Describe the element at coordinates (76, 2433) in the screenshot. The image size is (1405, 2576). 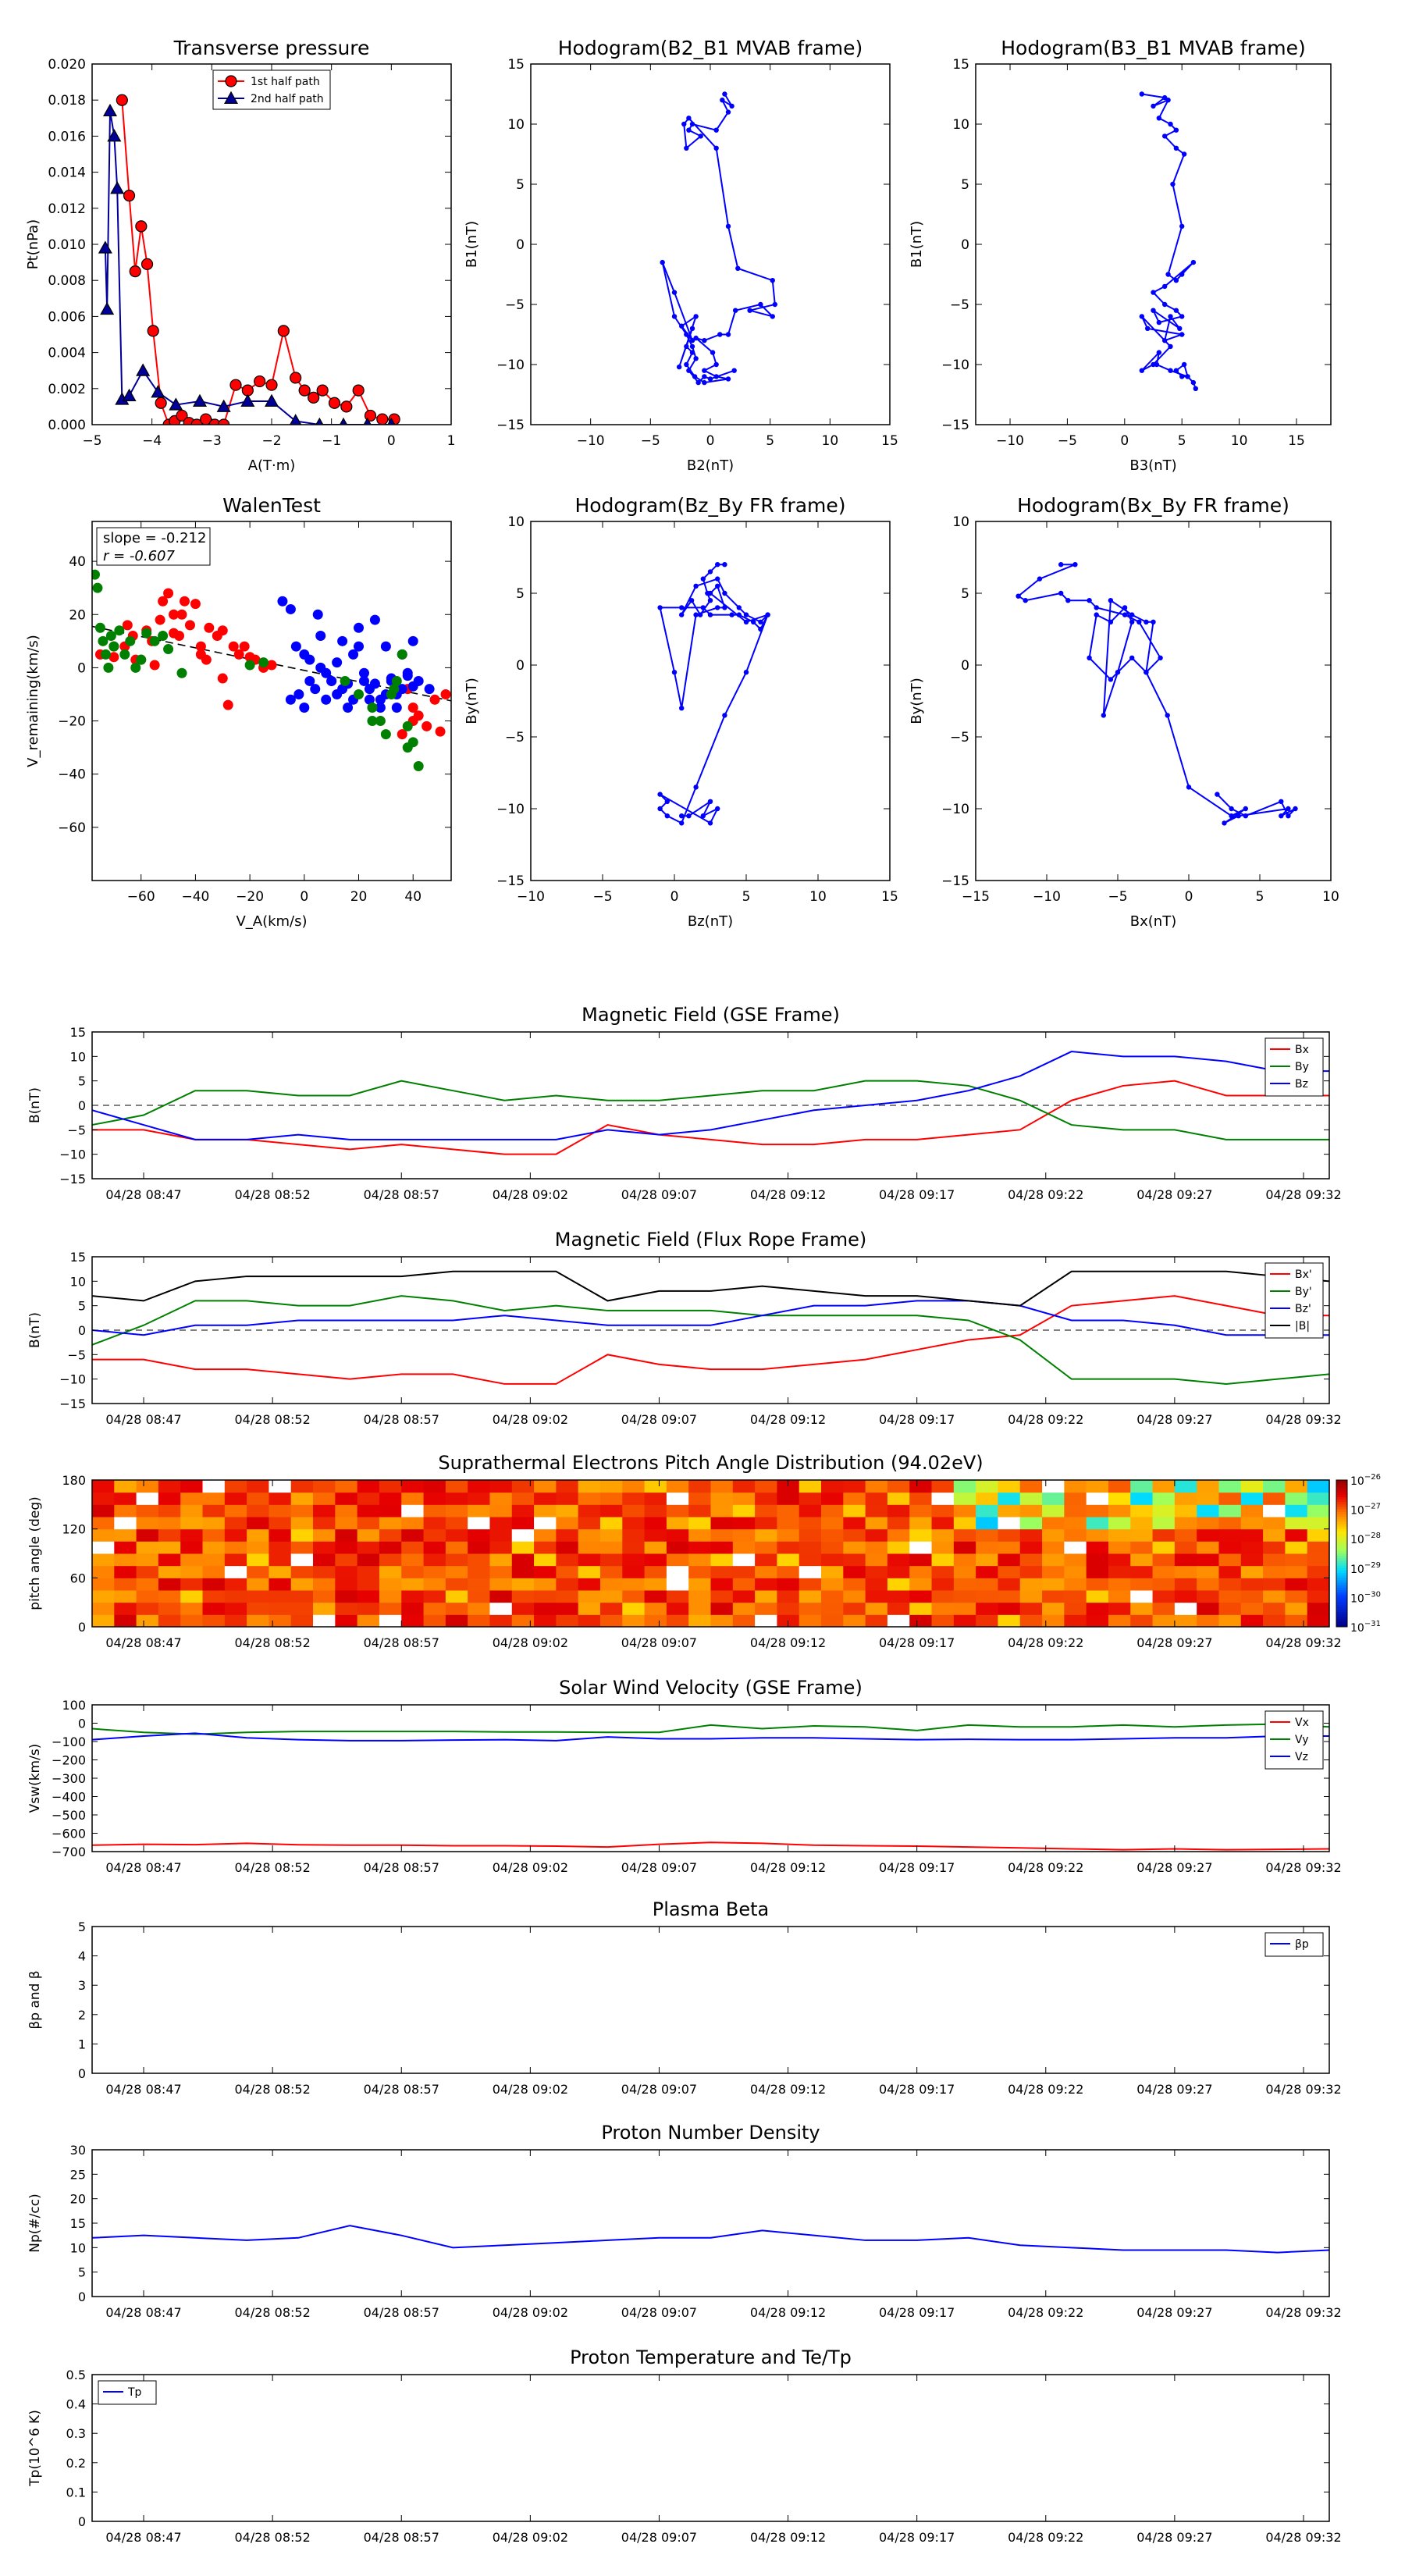
I see `y-tick-label: 0.3` at that location.